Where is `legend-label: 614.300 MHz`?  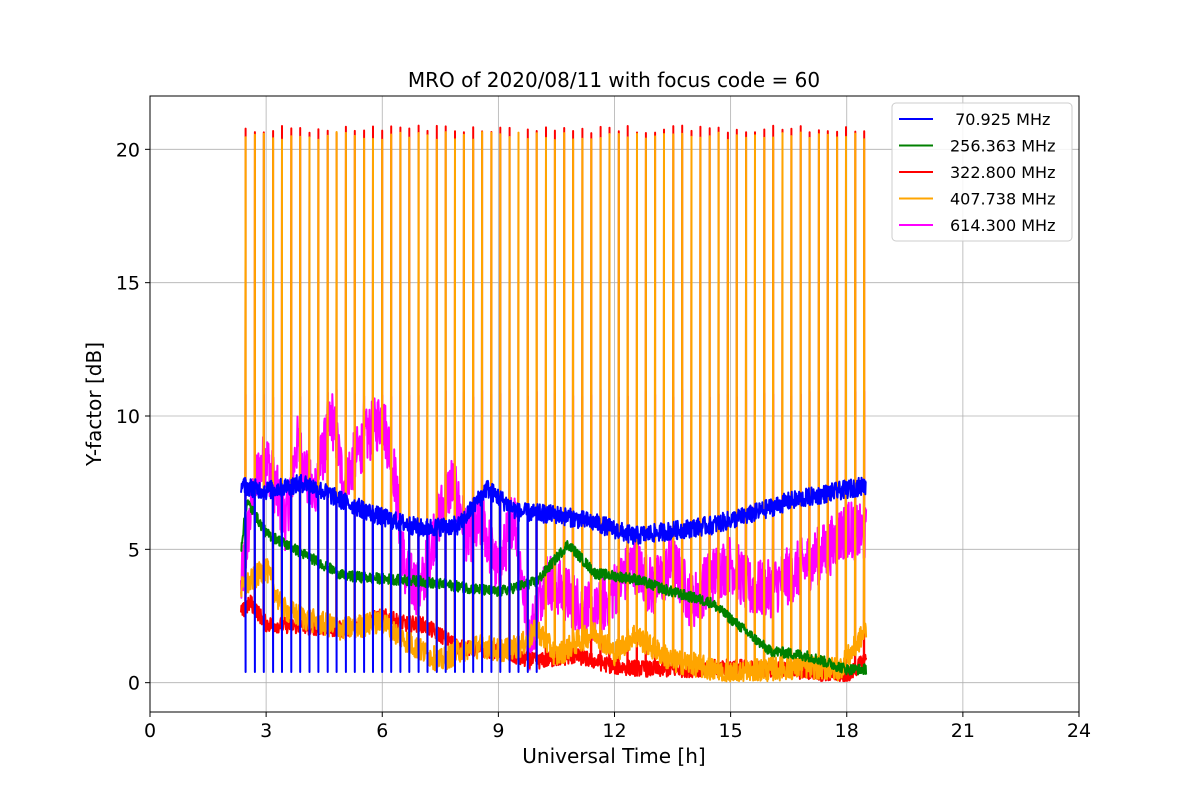 legend-label: 614.300 MHz is located at coordinates (1002, 225).